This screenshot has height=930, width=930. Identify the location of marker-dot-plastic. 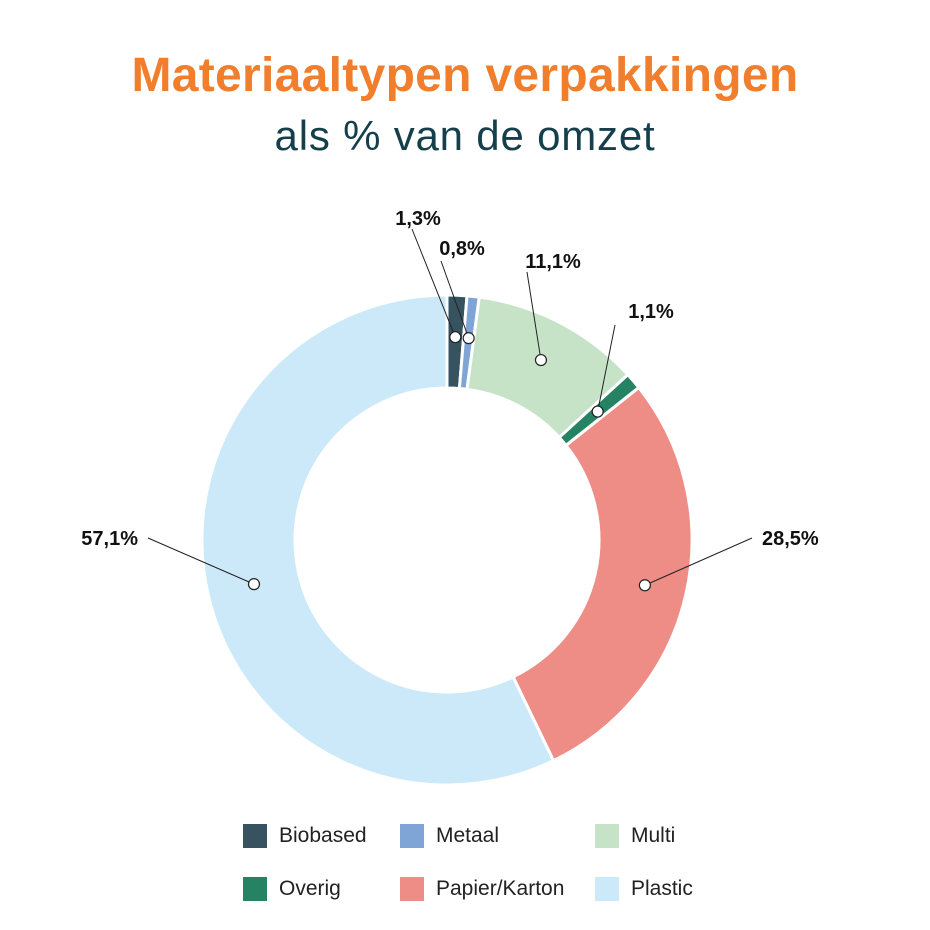
(254, 584).